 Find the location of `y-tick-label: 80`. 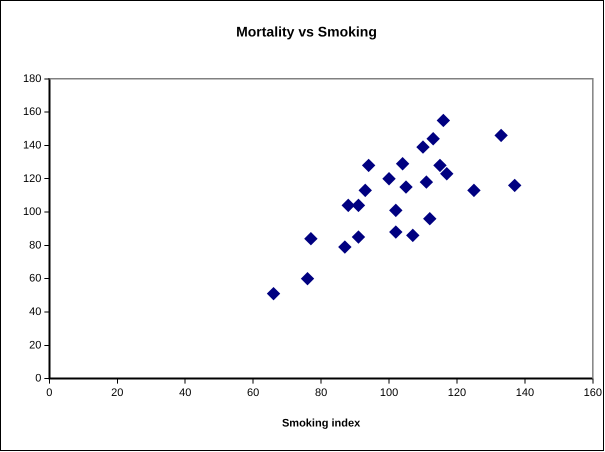

y-tick-label: 80 is located at coordinates (35, 245).